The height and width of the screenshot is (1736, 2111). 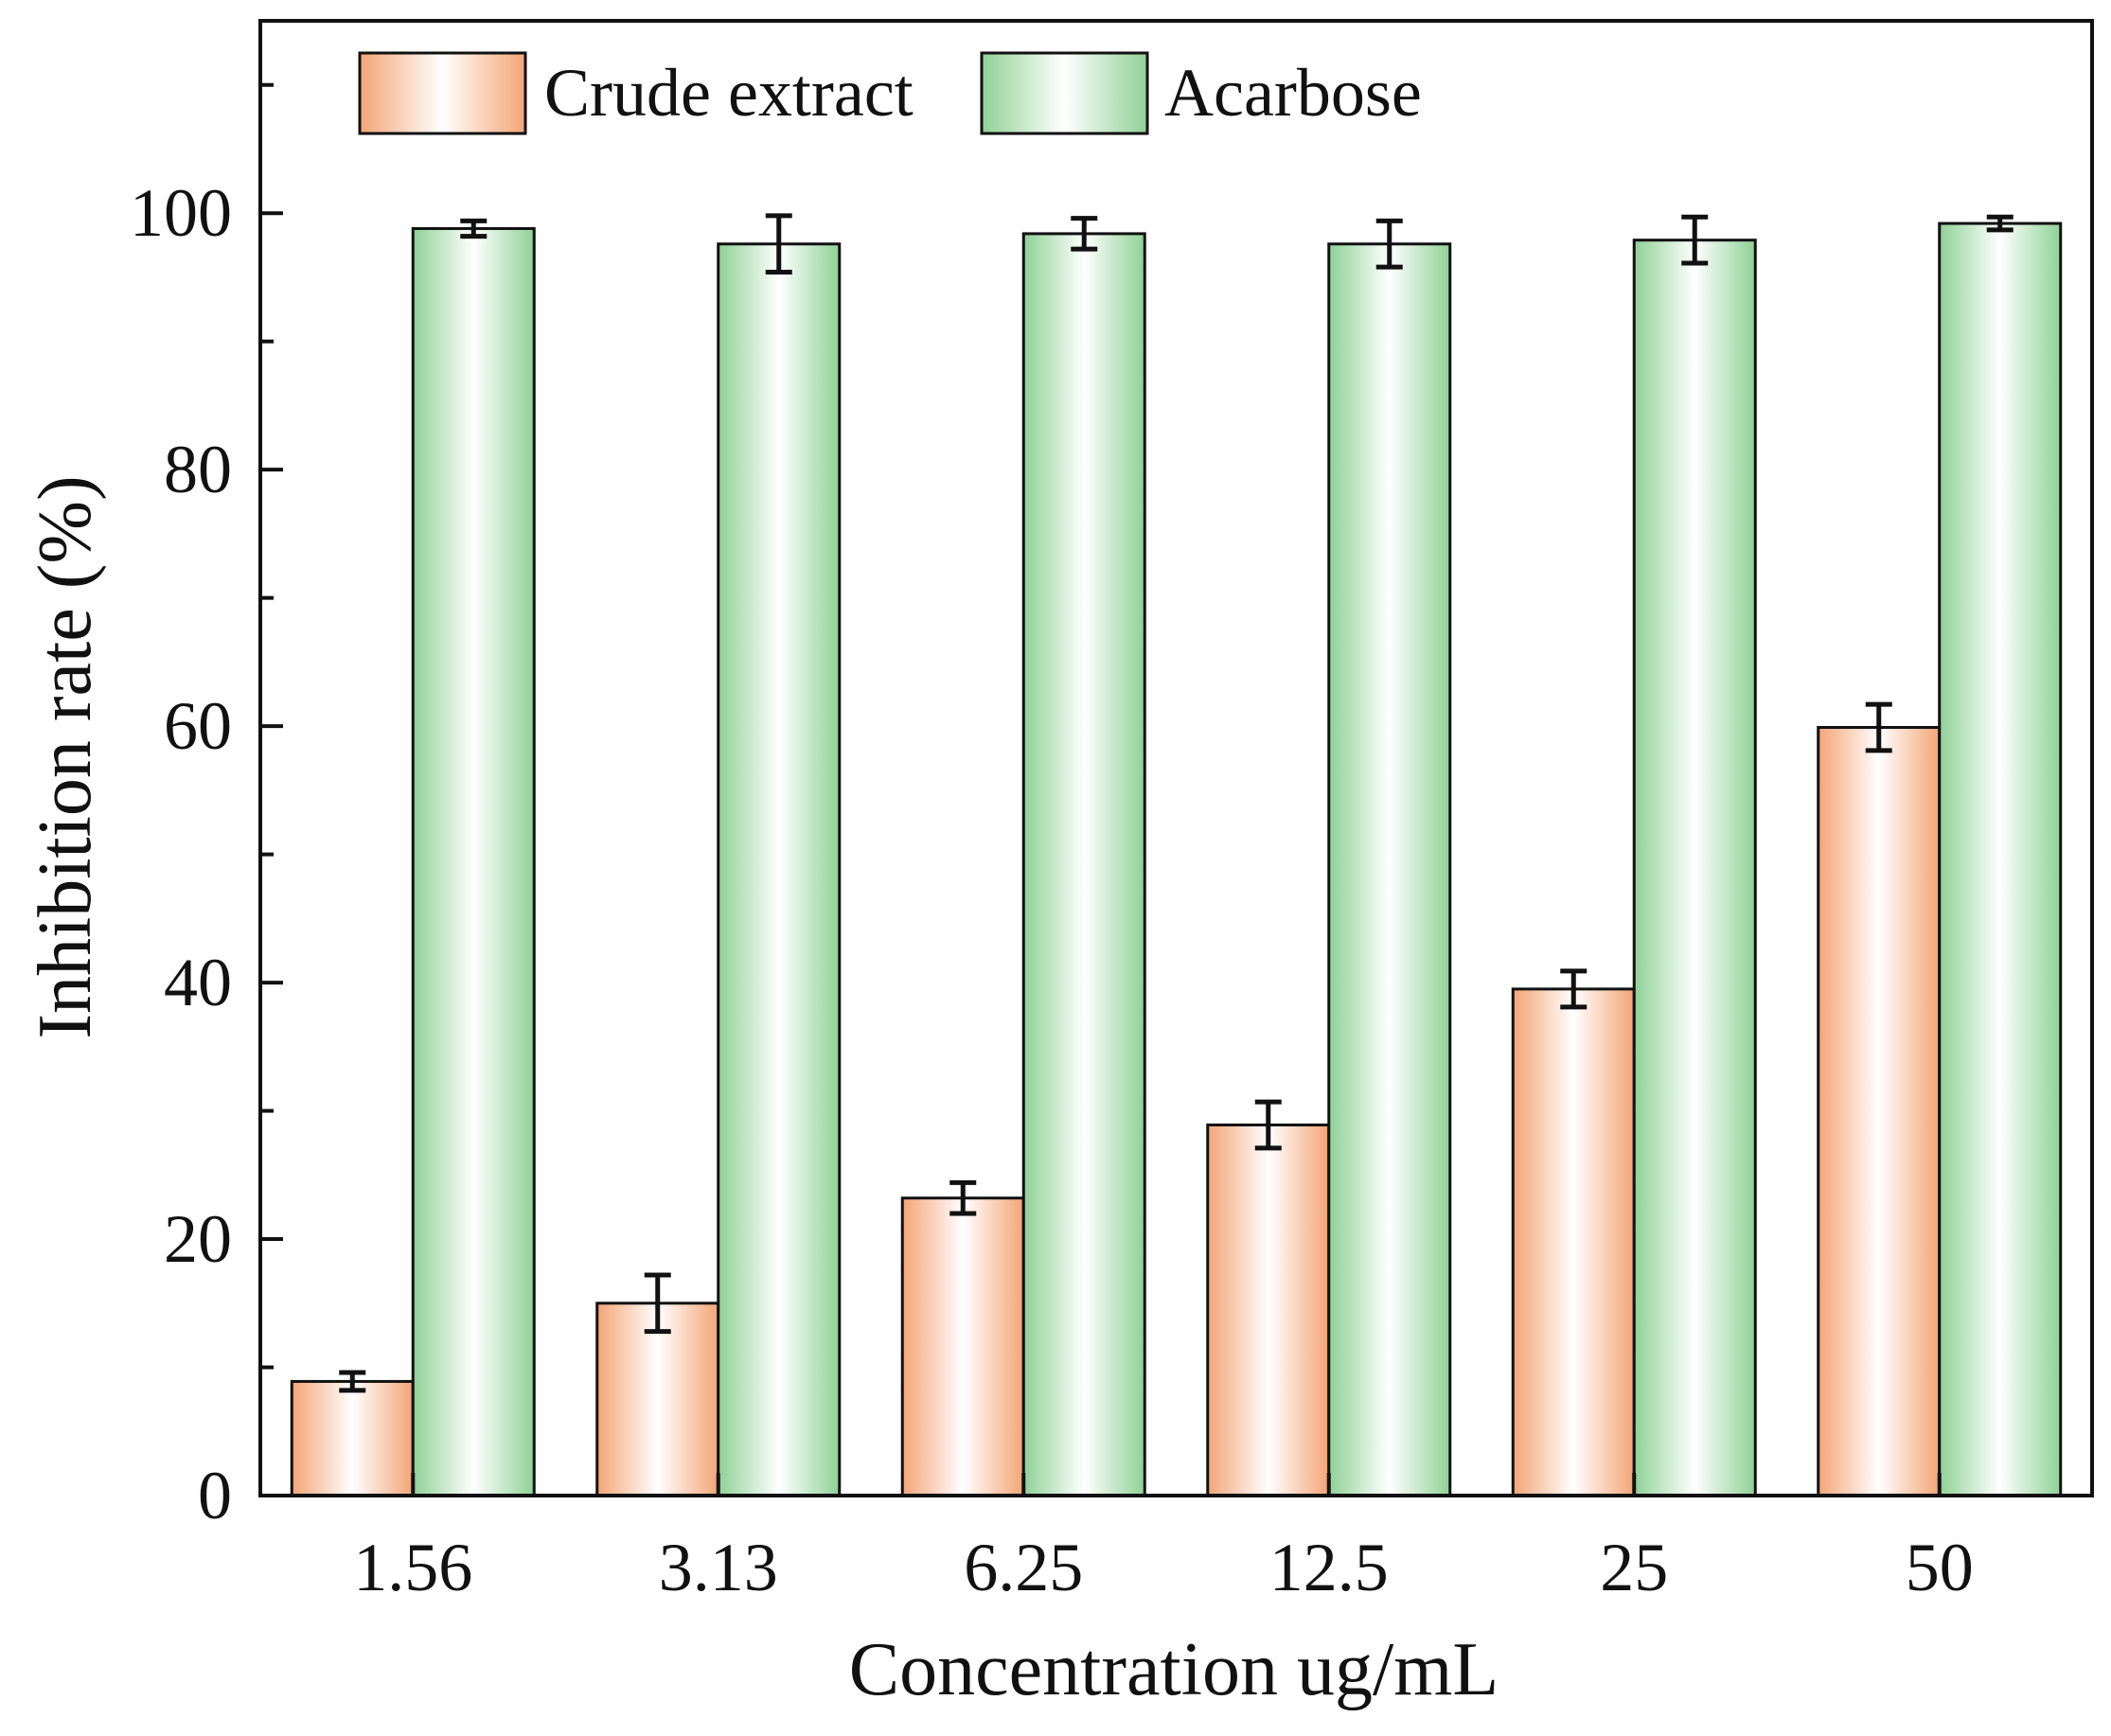 What do you see at coordinates (1389, 869) in the screenshot?
I see `bar-acarbose-12.5` at bounding box center [1389, 869].